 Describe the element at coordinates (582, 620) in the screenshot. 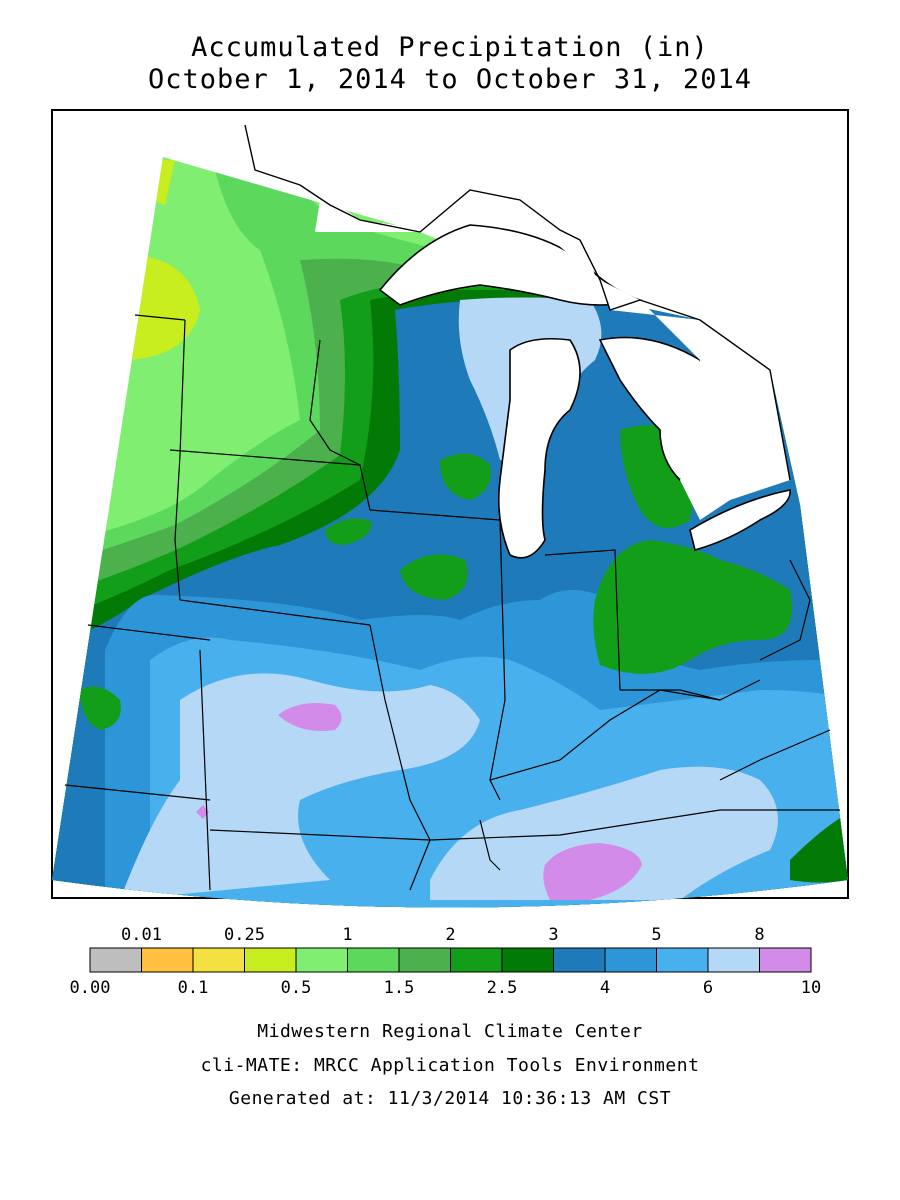

I see `border-in-oh` at that location.